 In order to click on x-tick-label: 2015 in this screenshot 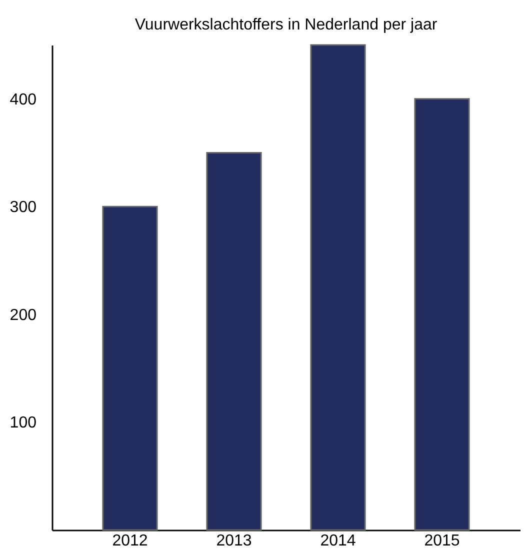, I will do `click(442, 541)`.